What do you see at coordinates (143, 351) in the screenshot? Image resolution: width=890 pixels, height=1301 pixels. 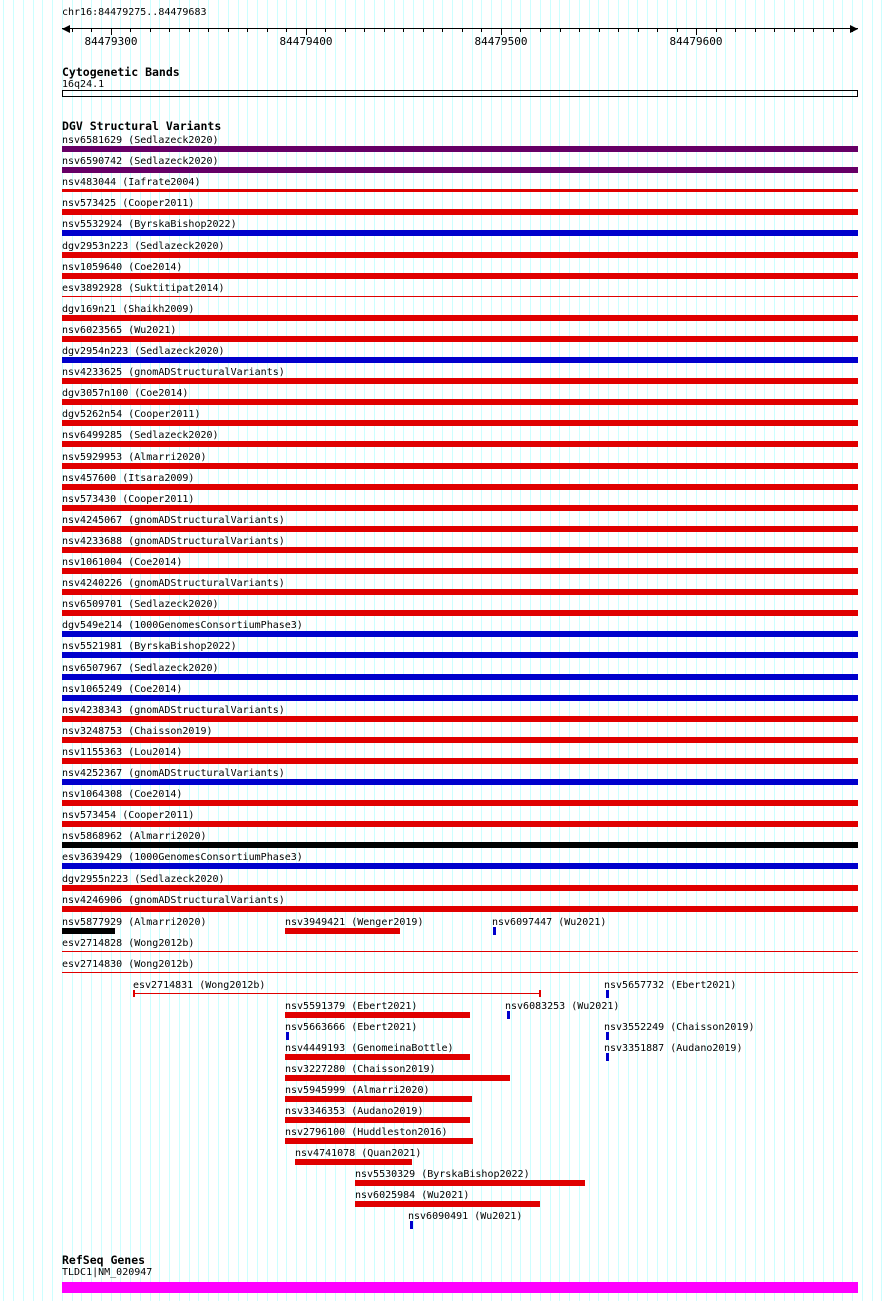 I see `variant-label: dgv2954n223 (Sedlazeck2020)` at bounding box center [143, 351].